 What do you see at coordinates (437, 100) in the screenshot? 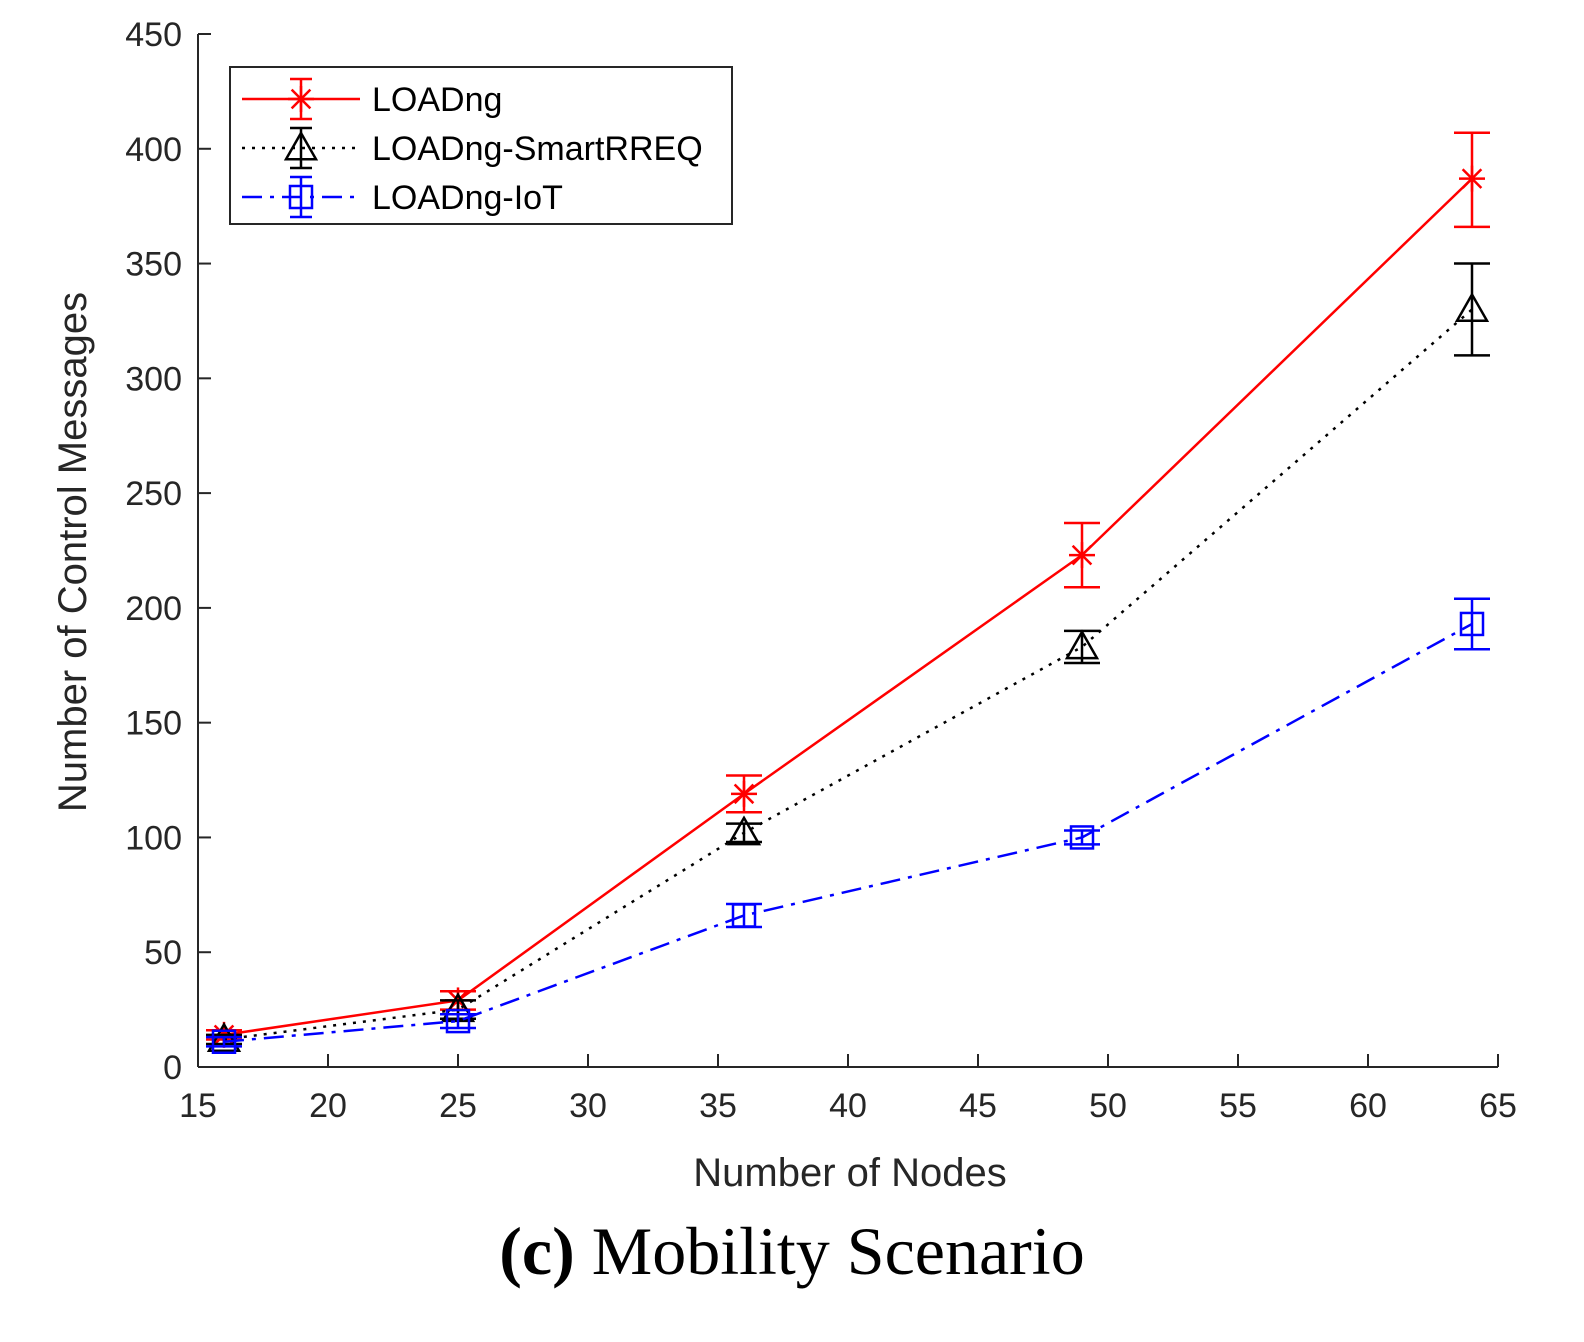
I see `legend-label: LOADng` at bounding box center [437, 100].